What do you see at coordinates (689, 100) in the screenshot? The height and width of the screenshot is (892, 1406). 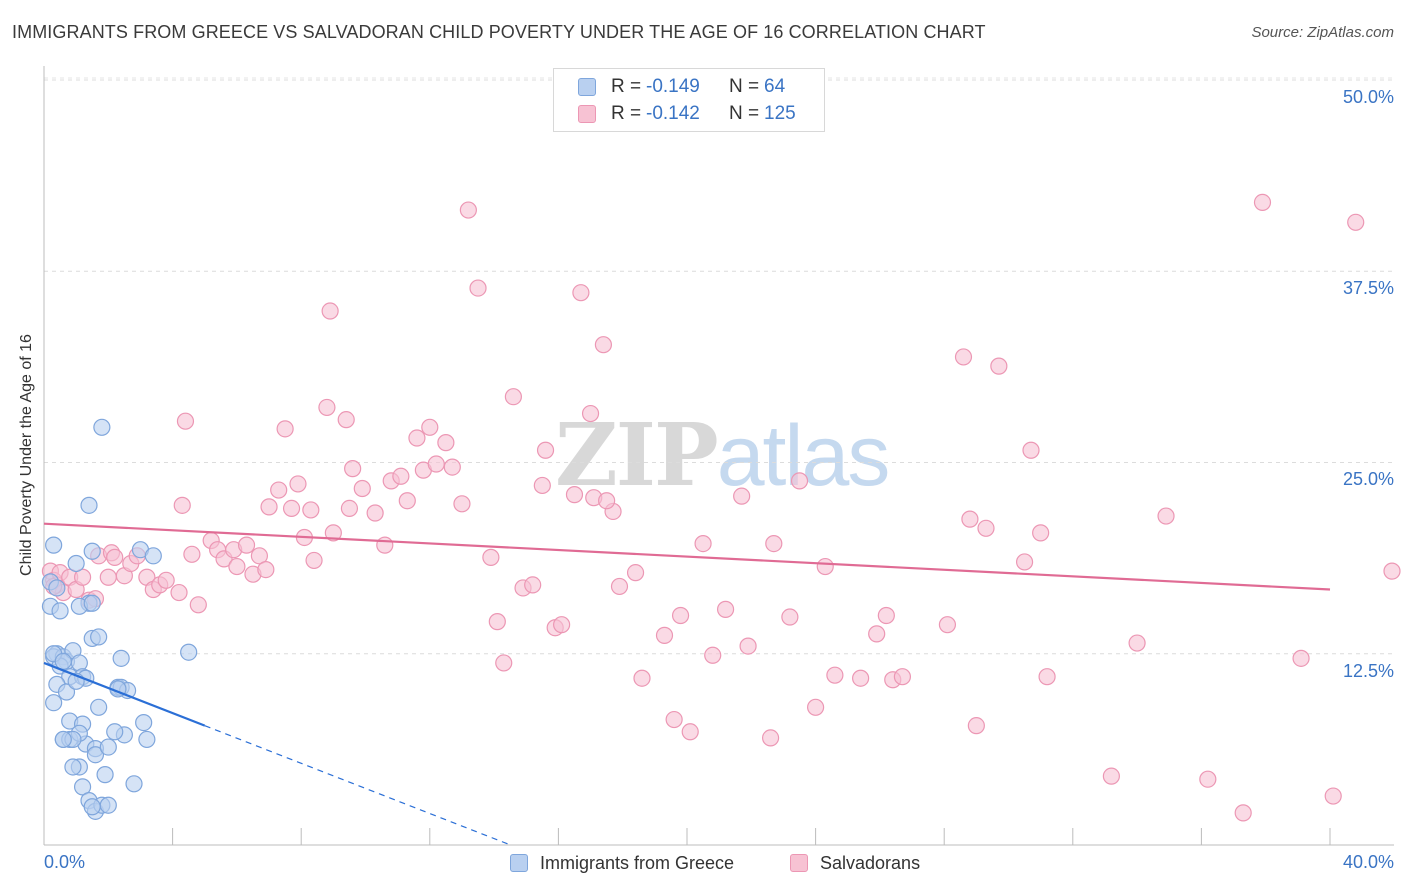 I see `correlation-legend: R = -0.149 N = 64 R = -0.142 N = 125` at bounding box center [689, 100].